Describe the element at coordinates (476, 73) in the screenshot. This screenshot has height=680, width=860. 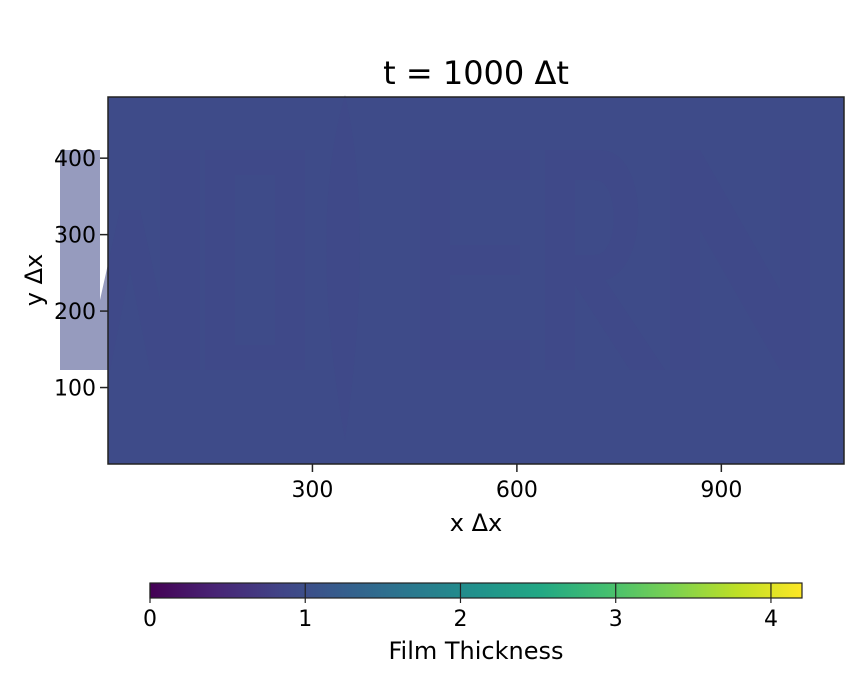
I see `chart-title: t = 1000 Δt` at that location.